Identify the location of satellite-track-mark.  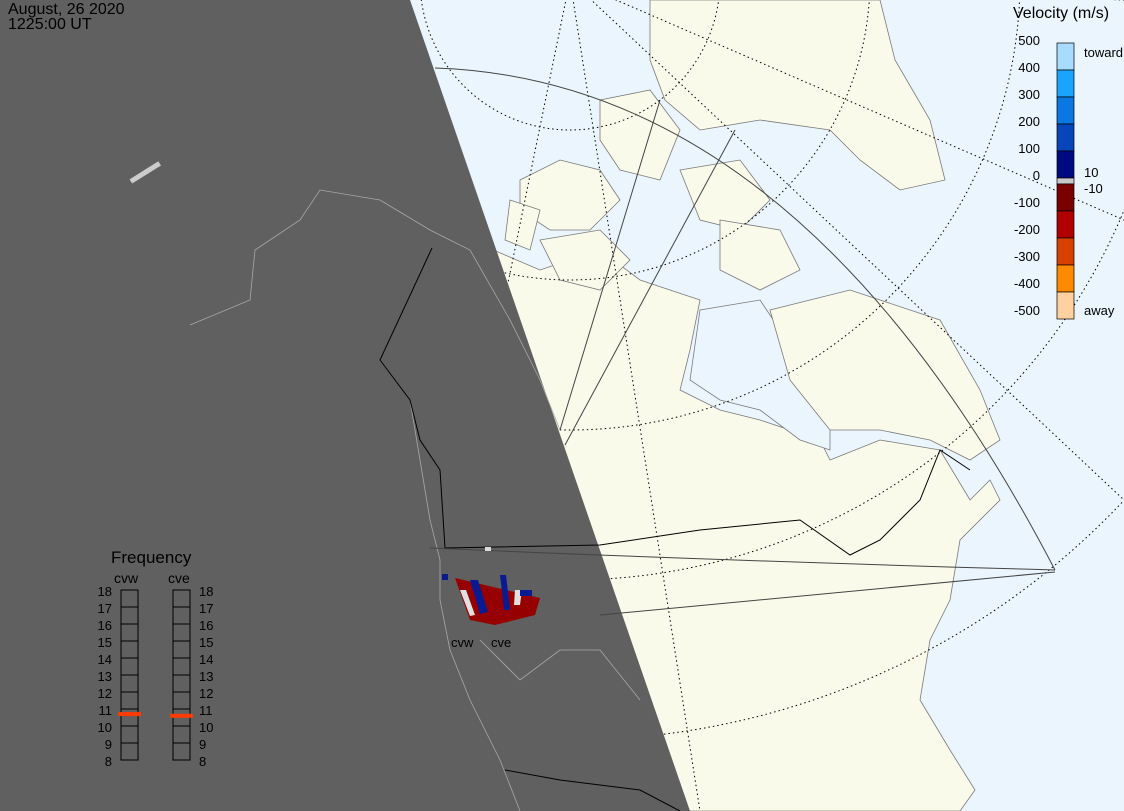
(145, 172).